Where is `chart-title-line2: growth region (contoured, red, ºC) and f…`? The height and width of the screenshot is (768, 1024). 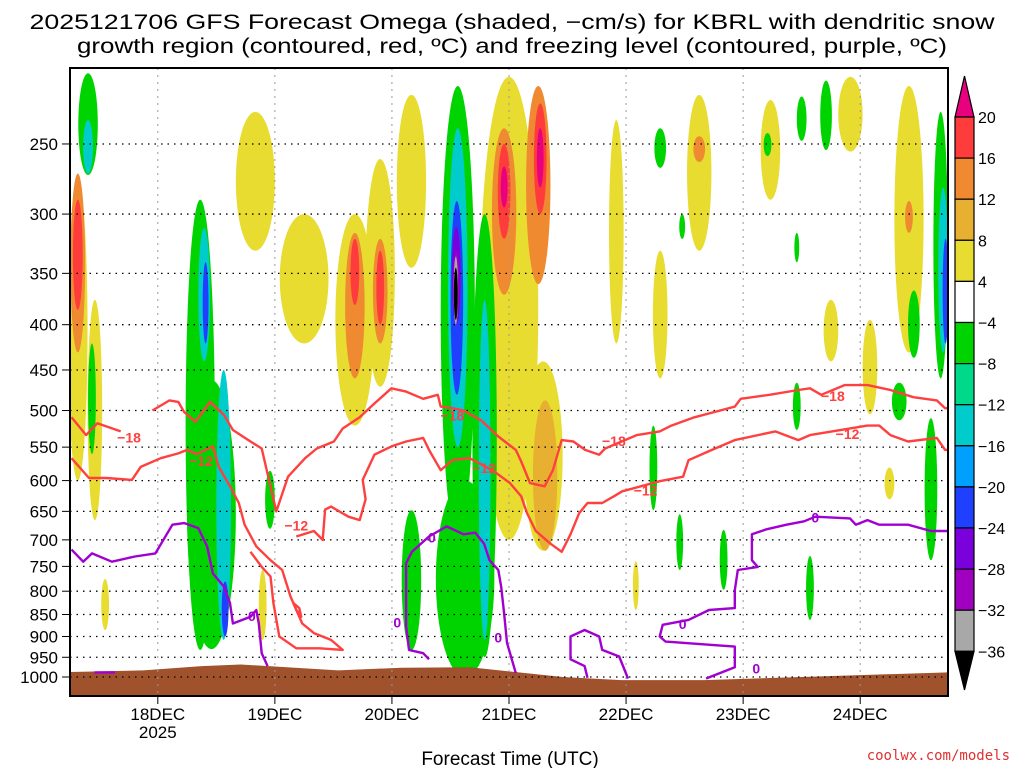
chart-title-line2: growth region (contoured, red, ºC) and f… is located at coordinates (512, 46).